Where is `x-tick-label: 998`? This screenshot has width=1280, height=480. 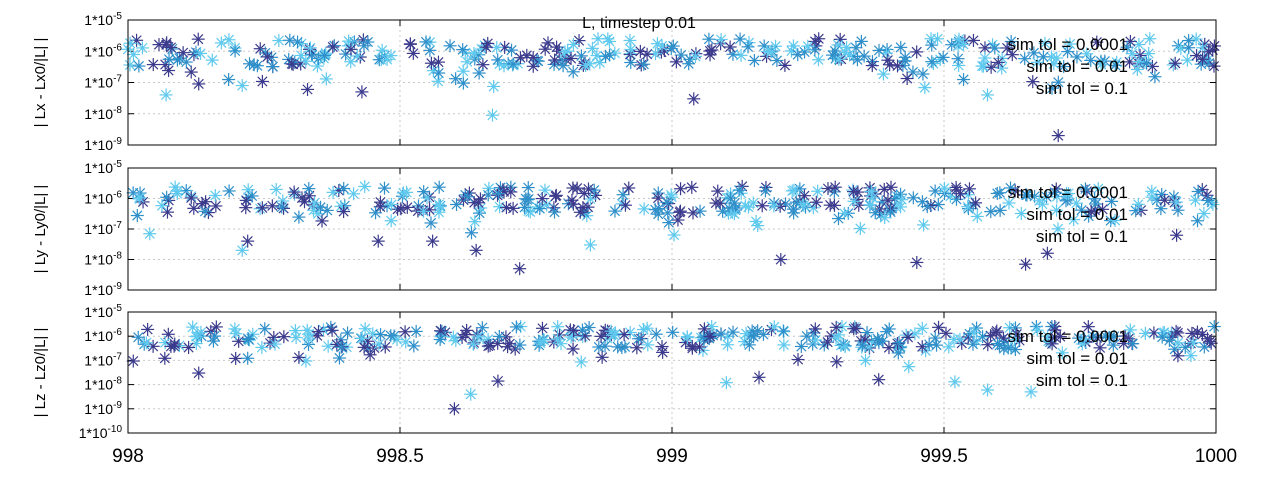 x-tick-label: 998 is located at coordinates (128, 456).